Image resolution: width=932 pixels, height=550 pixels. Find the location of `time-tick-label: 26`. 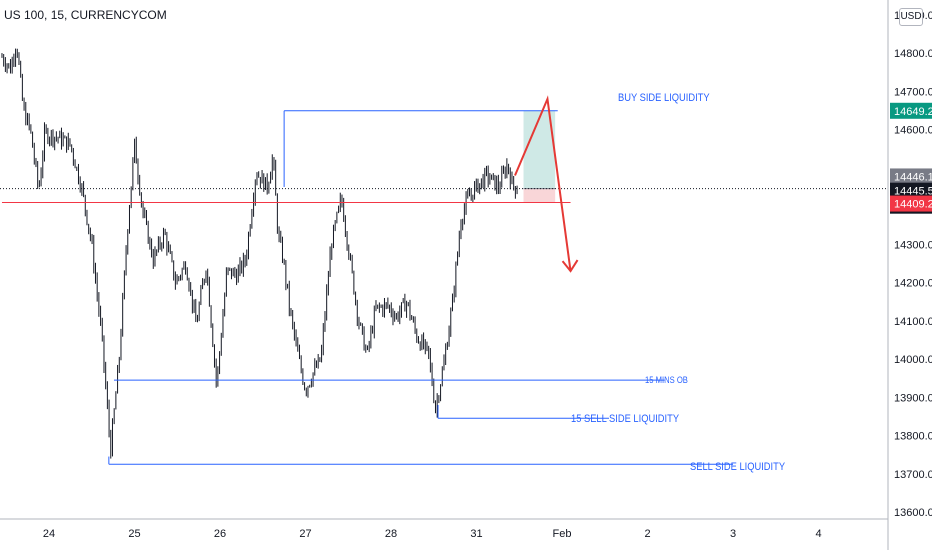

time-tick-label: 26 is located at coordinates (220, 534).